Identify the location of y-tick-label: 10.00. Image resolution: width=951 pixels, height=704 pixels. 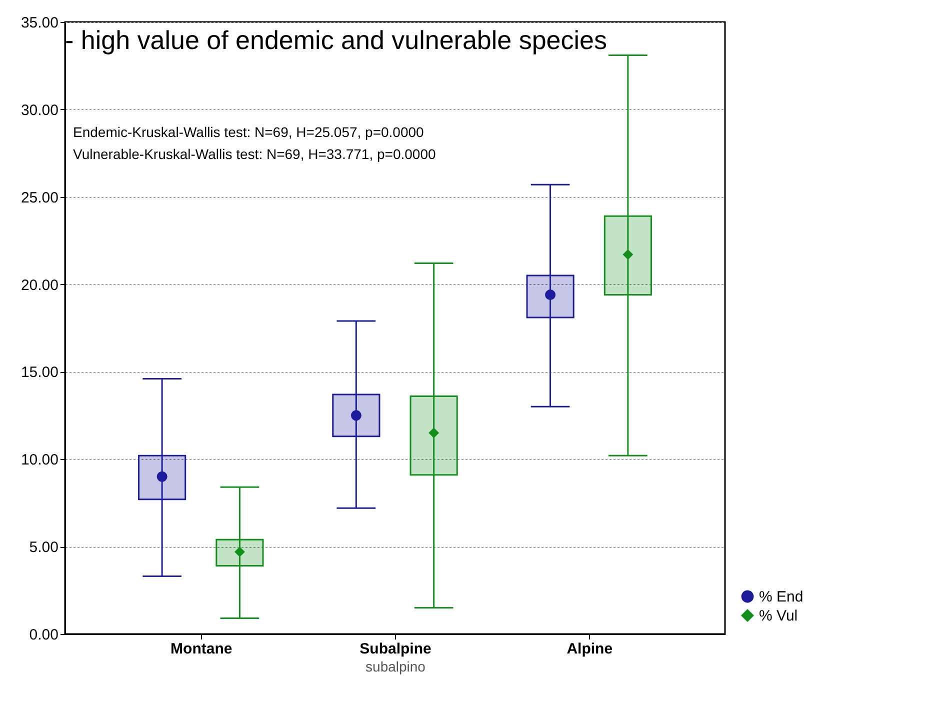
(39, 460).